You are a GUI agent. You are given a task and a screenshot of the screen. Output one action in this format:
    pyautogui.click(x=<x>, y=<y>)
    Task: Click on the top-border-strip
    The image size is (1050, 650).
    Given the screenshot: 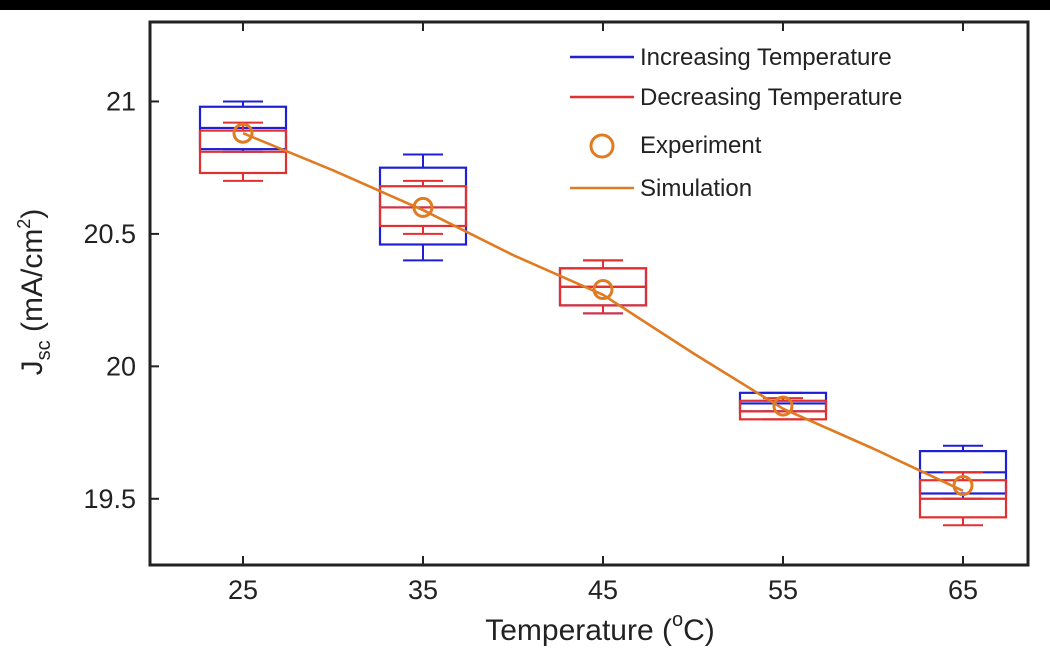 What is the action you would take?
    pyautogui.click(x=525, y=5)
    